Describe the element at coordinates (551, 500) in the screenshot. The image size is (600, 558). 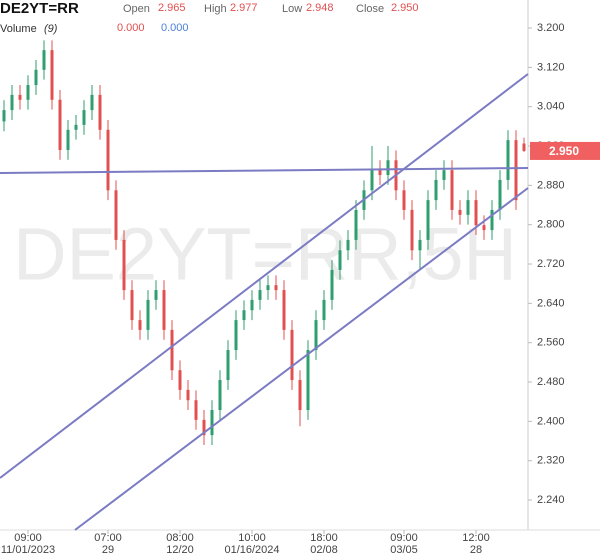
I see `y-tick-label: 2.240` at that location.